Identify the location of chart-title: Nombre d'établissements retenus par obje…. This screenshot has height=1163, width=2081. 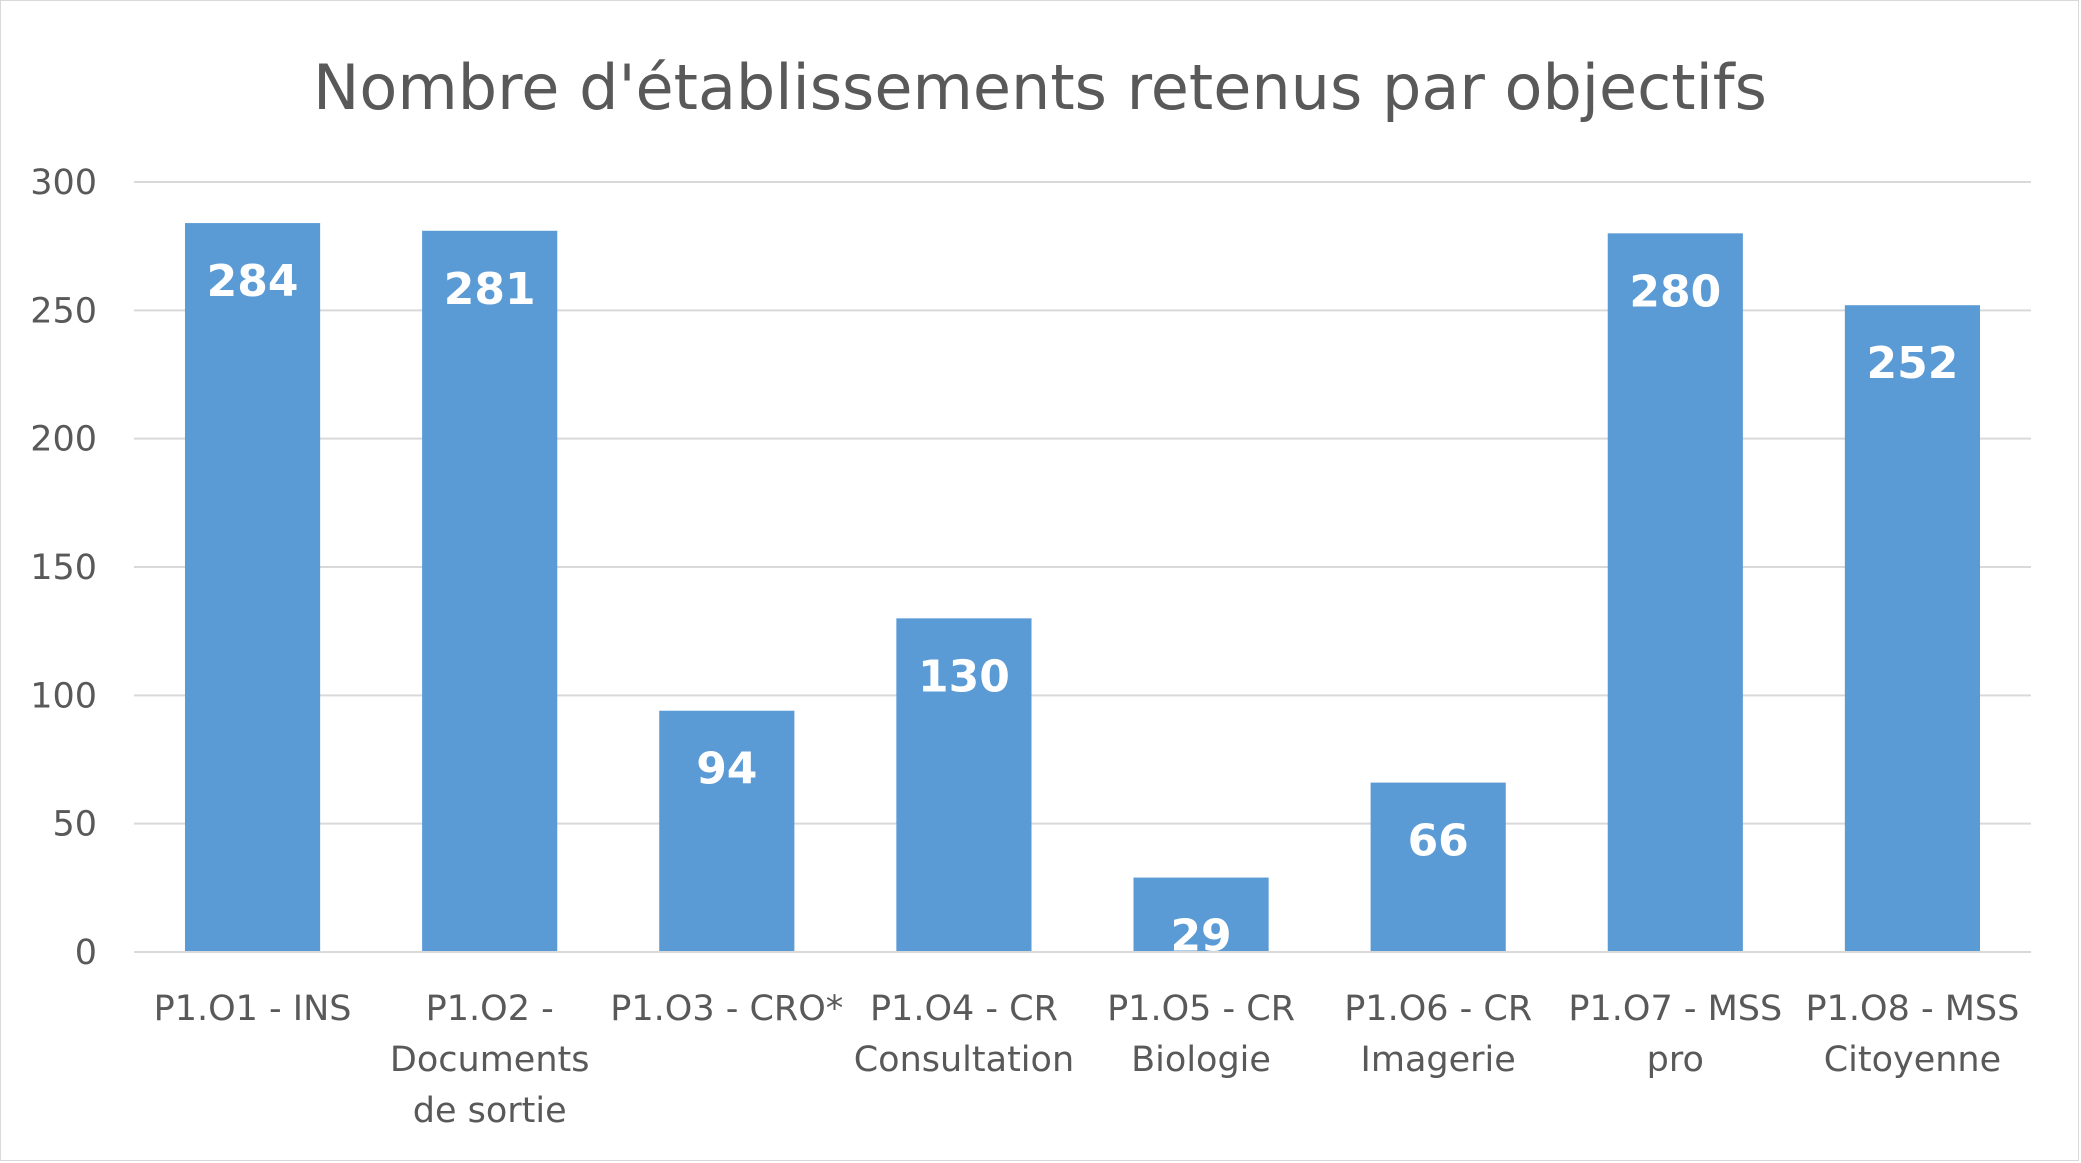
(1040, 87).